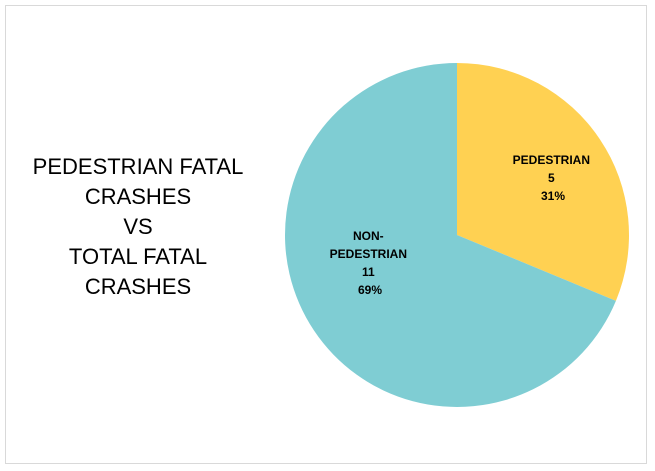 The width and height of the screenshot is (655, 471). I want to click on pie-slice-pedestrian, so click(543, 182).